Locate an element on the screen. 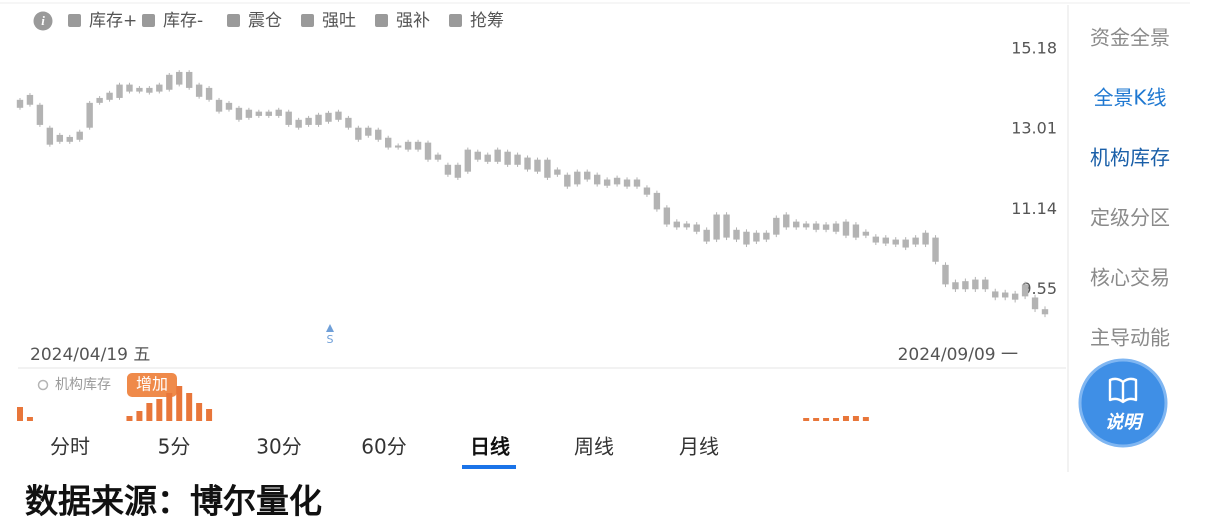  date-label: 2024/09/09 一 is located at coordinates (958, 355).